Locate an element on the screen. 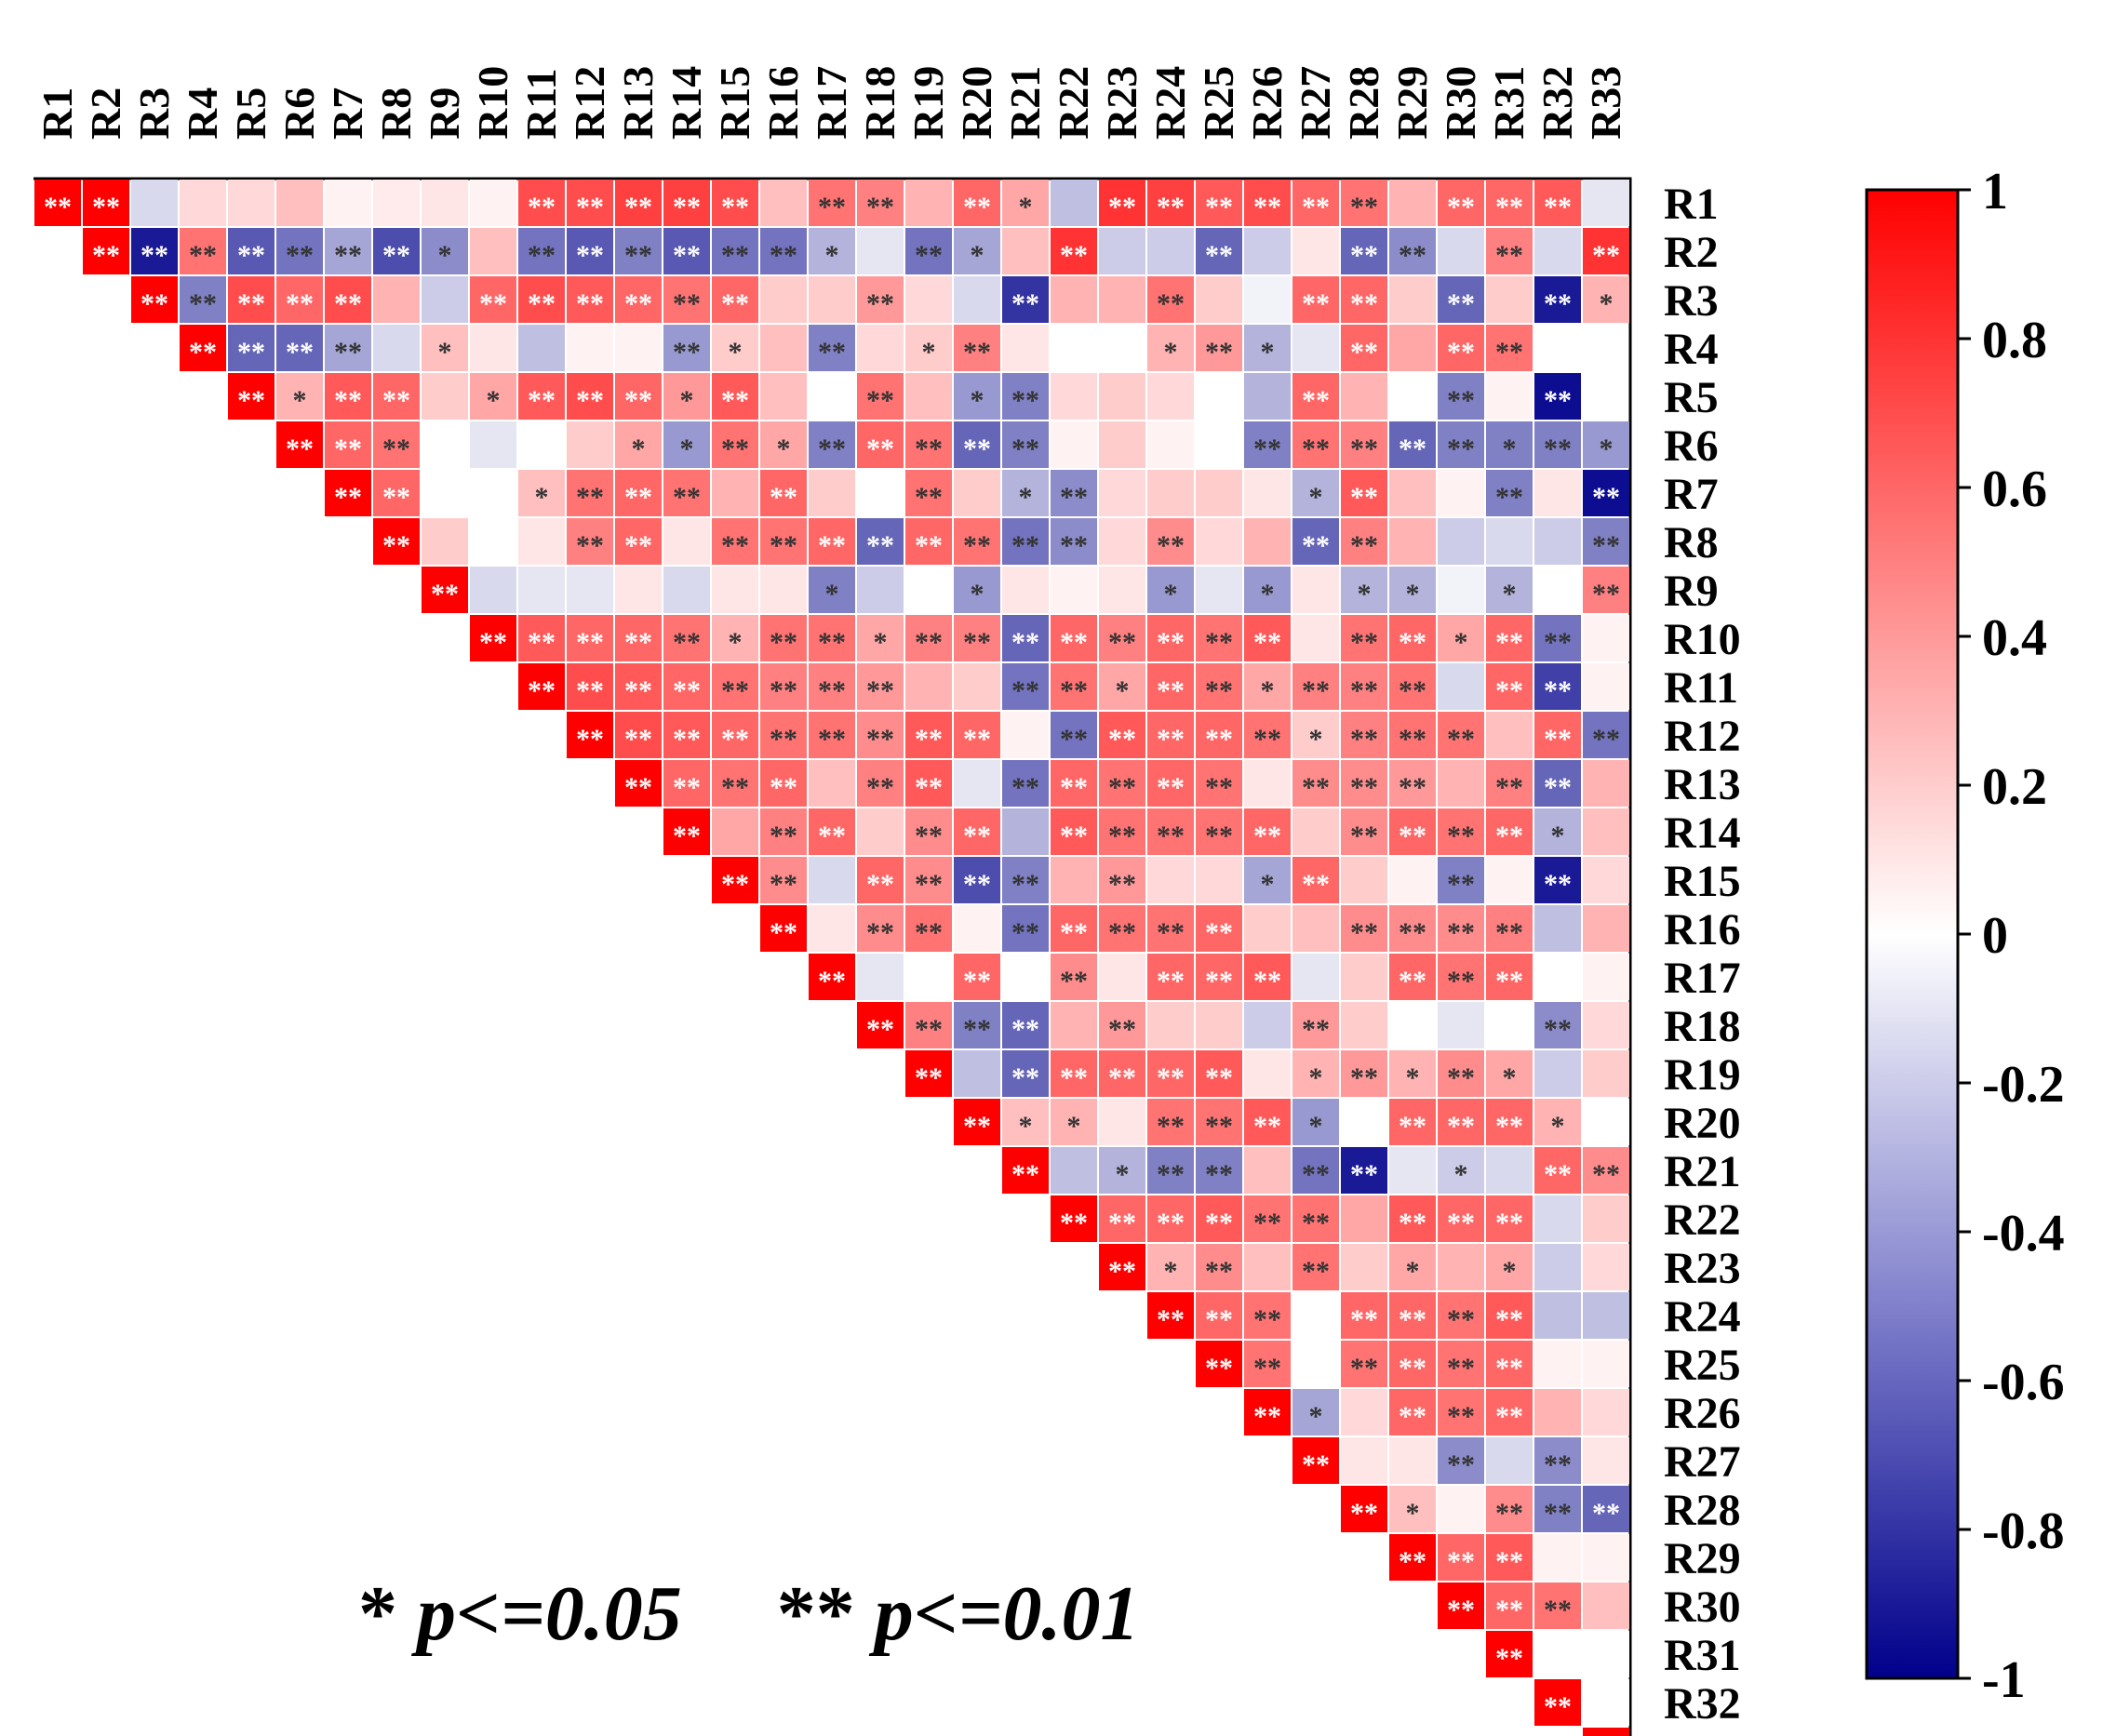 This screenshot has width=2116, height=1736. cell-R9-R13 is located at coordinates (638, 590).